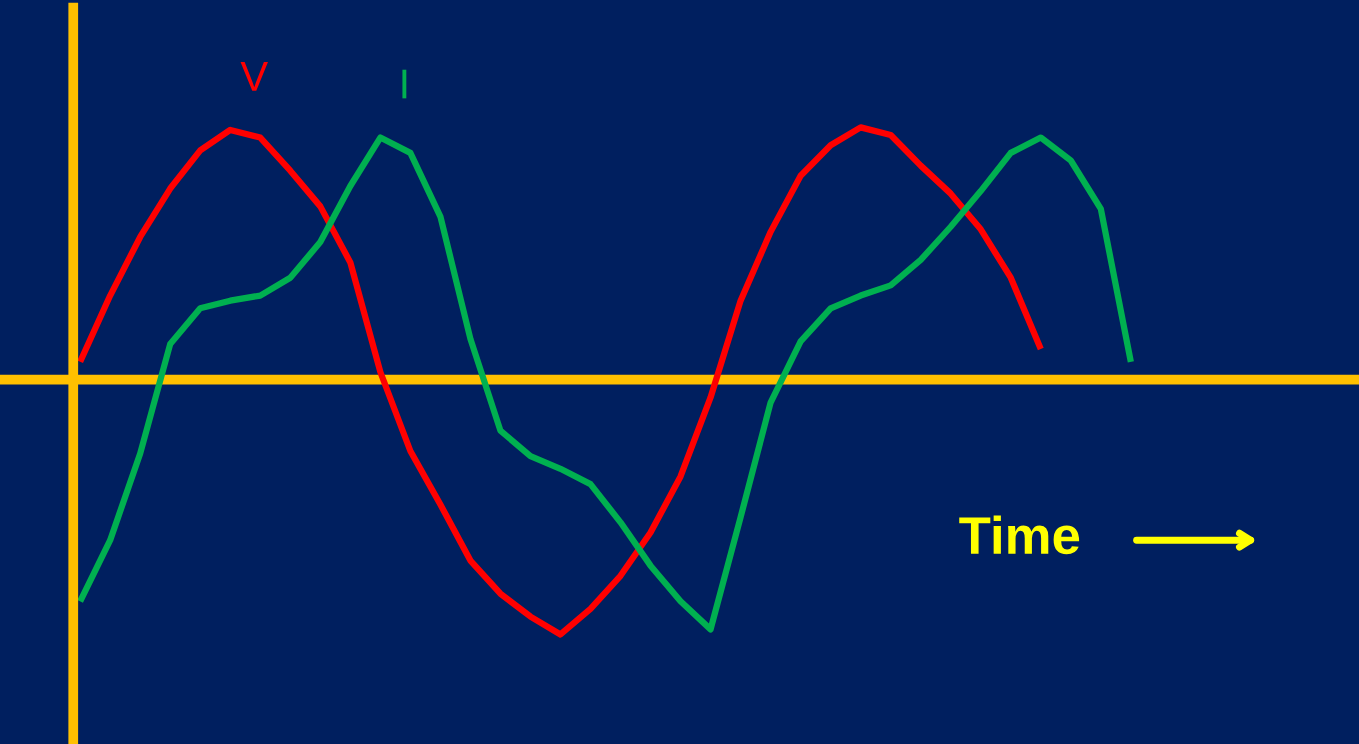 The image size is (1359, 744). I want to click on series-label: V, so click(254, 76).